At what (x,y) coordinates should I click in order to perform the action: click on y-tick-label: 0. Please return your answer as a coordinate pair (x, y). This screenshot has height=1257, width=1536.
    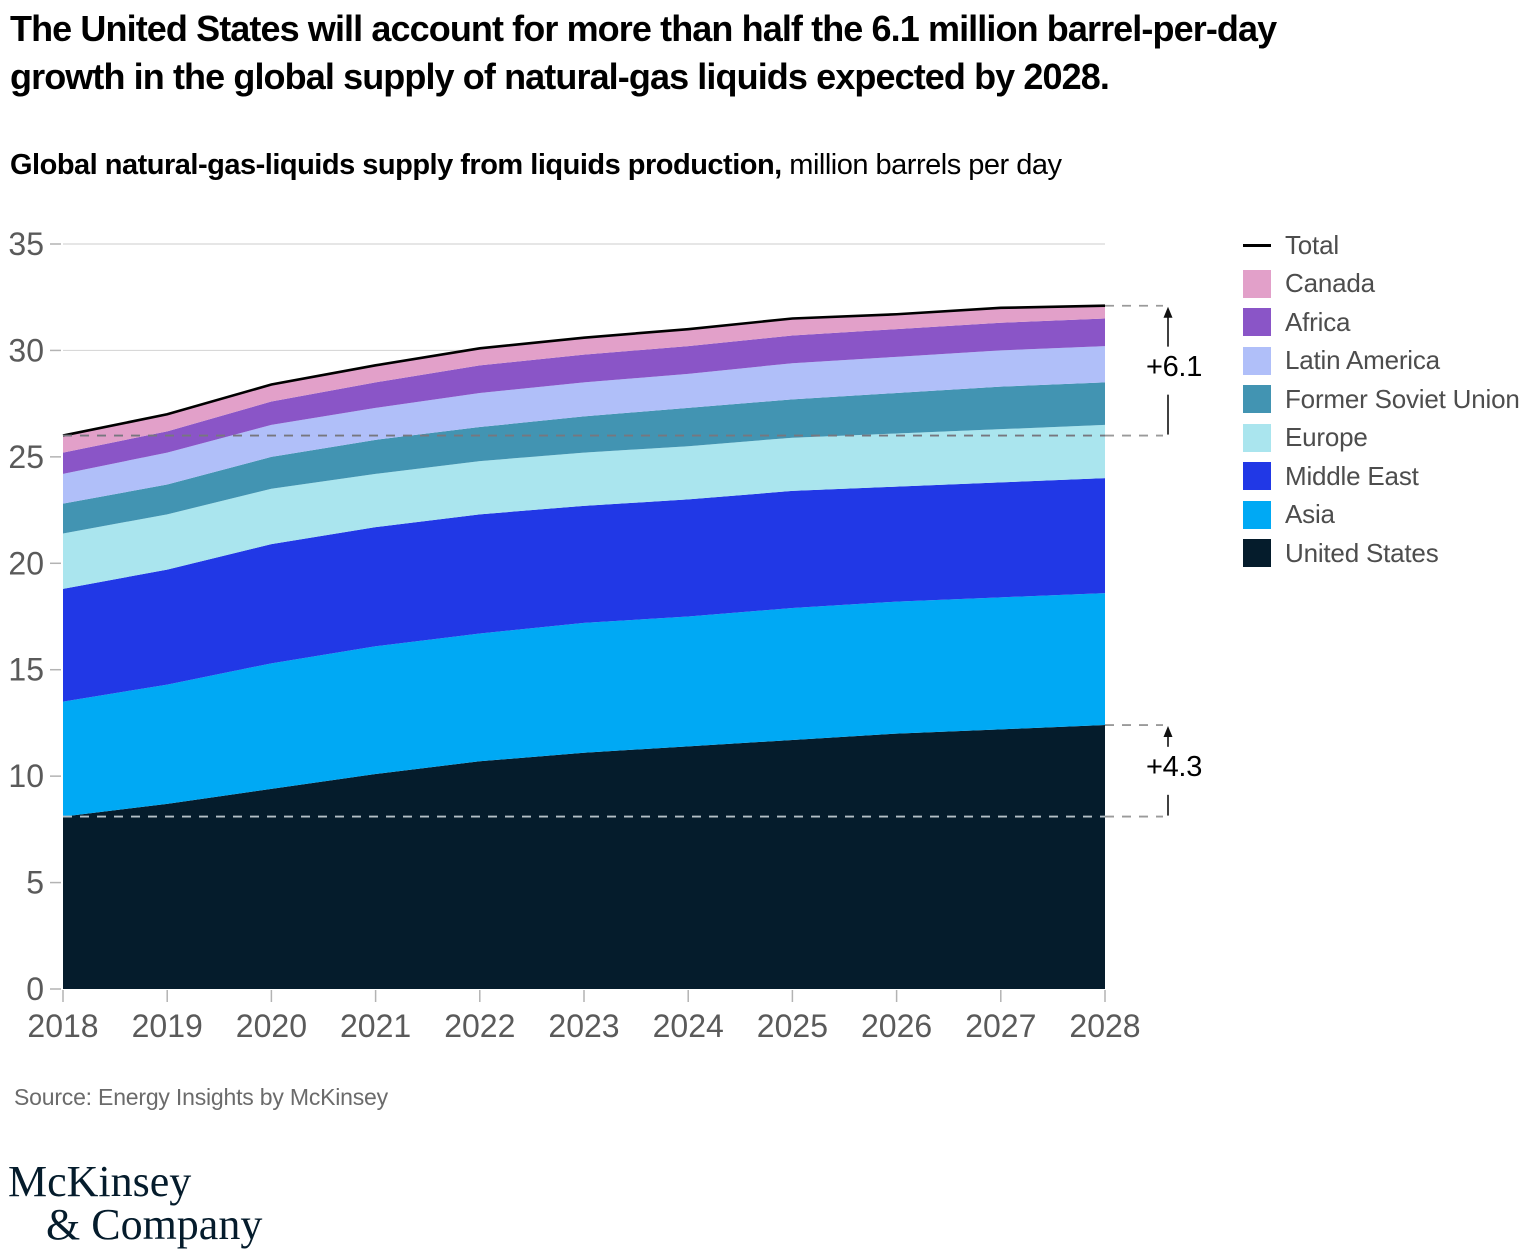
    Looking at the image, I should click on (35, 989).